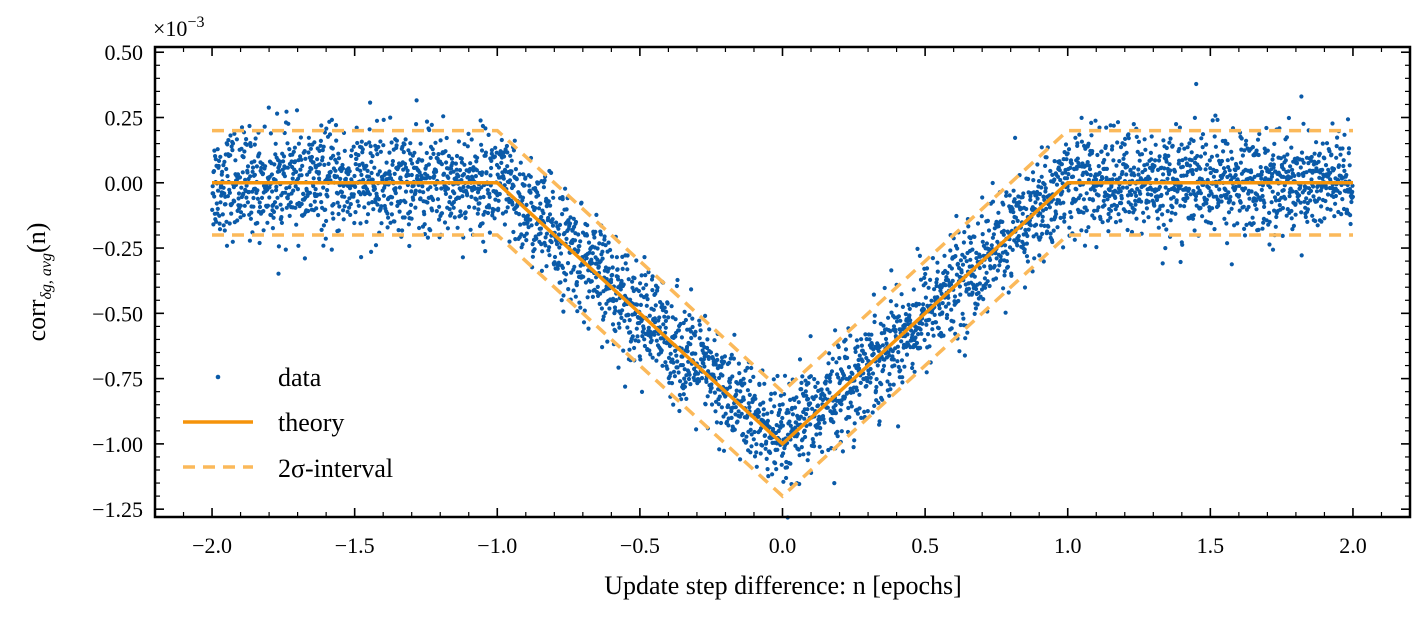 Image resolution: width=1425 pixels, height=618 pixels. What do you see at coordinates (1068, 545) in the screenshot?
I see `x-tick-label: 1.0` at bounding box center [1068, 545].